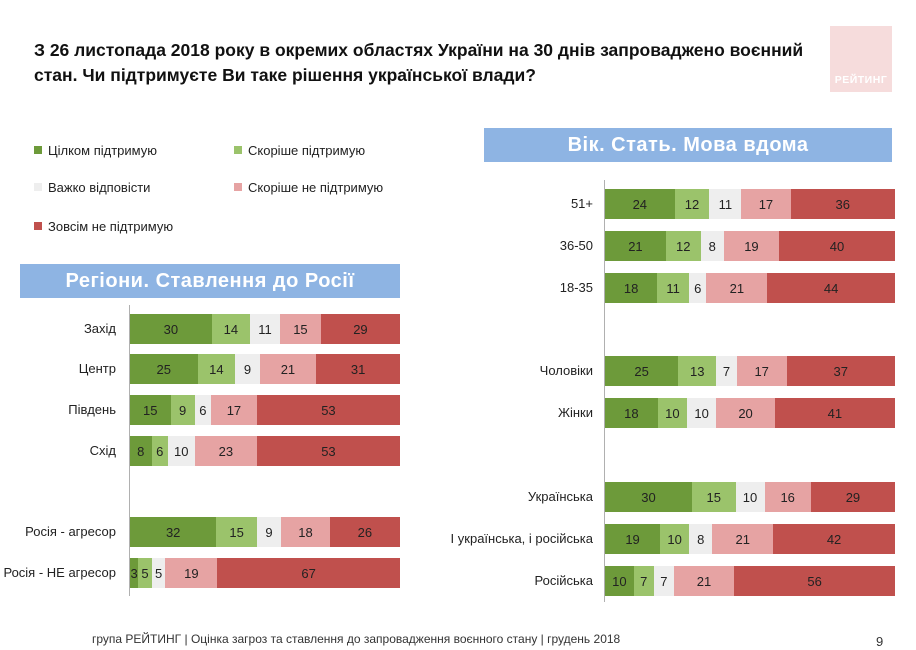 Image resolution: width=916 pixels, height=650 pixels. What do you see at coordinates (834, 539) in the screenshot?
I see `data-label: 42` at bounding box center [834, 539].